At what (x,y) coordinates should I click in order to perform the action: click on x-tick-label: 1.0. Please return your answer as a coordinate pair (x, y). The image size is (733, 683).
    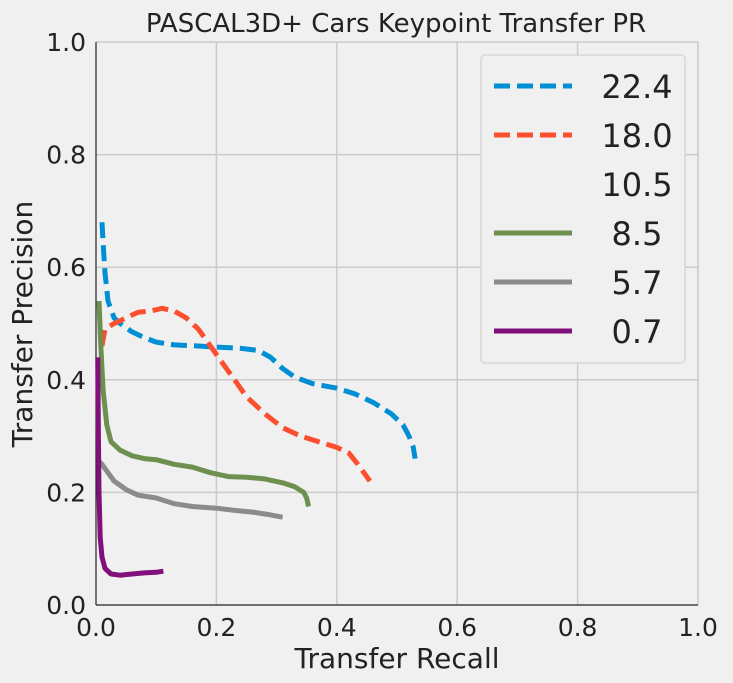
    Looking at the image, I should click on (698, 627).